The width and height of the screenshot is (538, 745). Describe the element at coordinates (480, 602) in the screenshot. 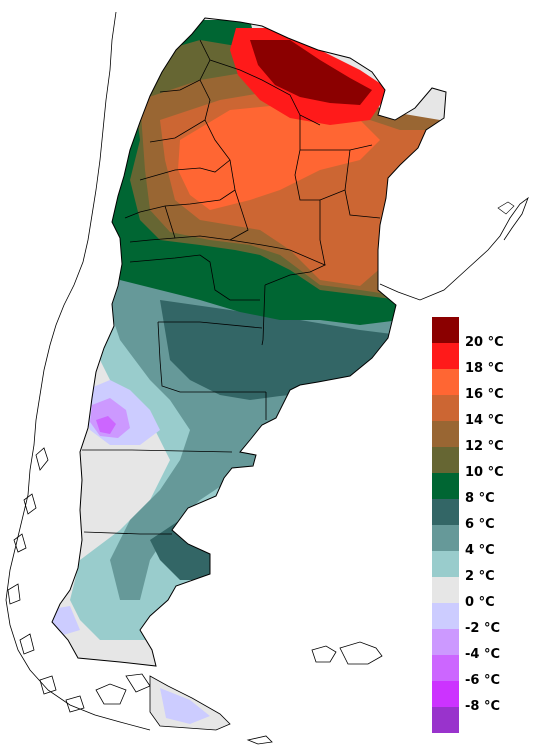

I see `legend-label: 0 °C` at that location.